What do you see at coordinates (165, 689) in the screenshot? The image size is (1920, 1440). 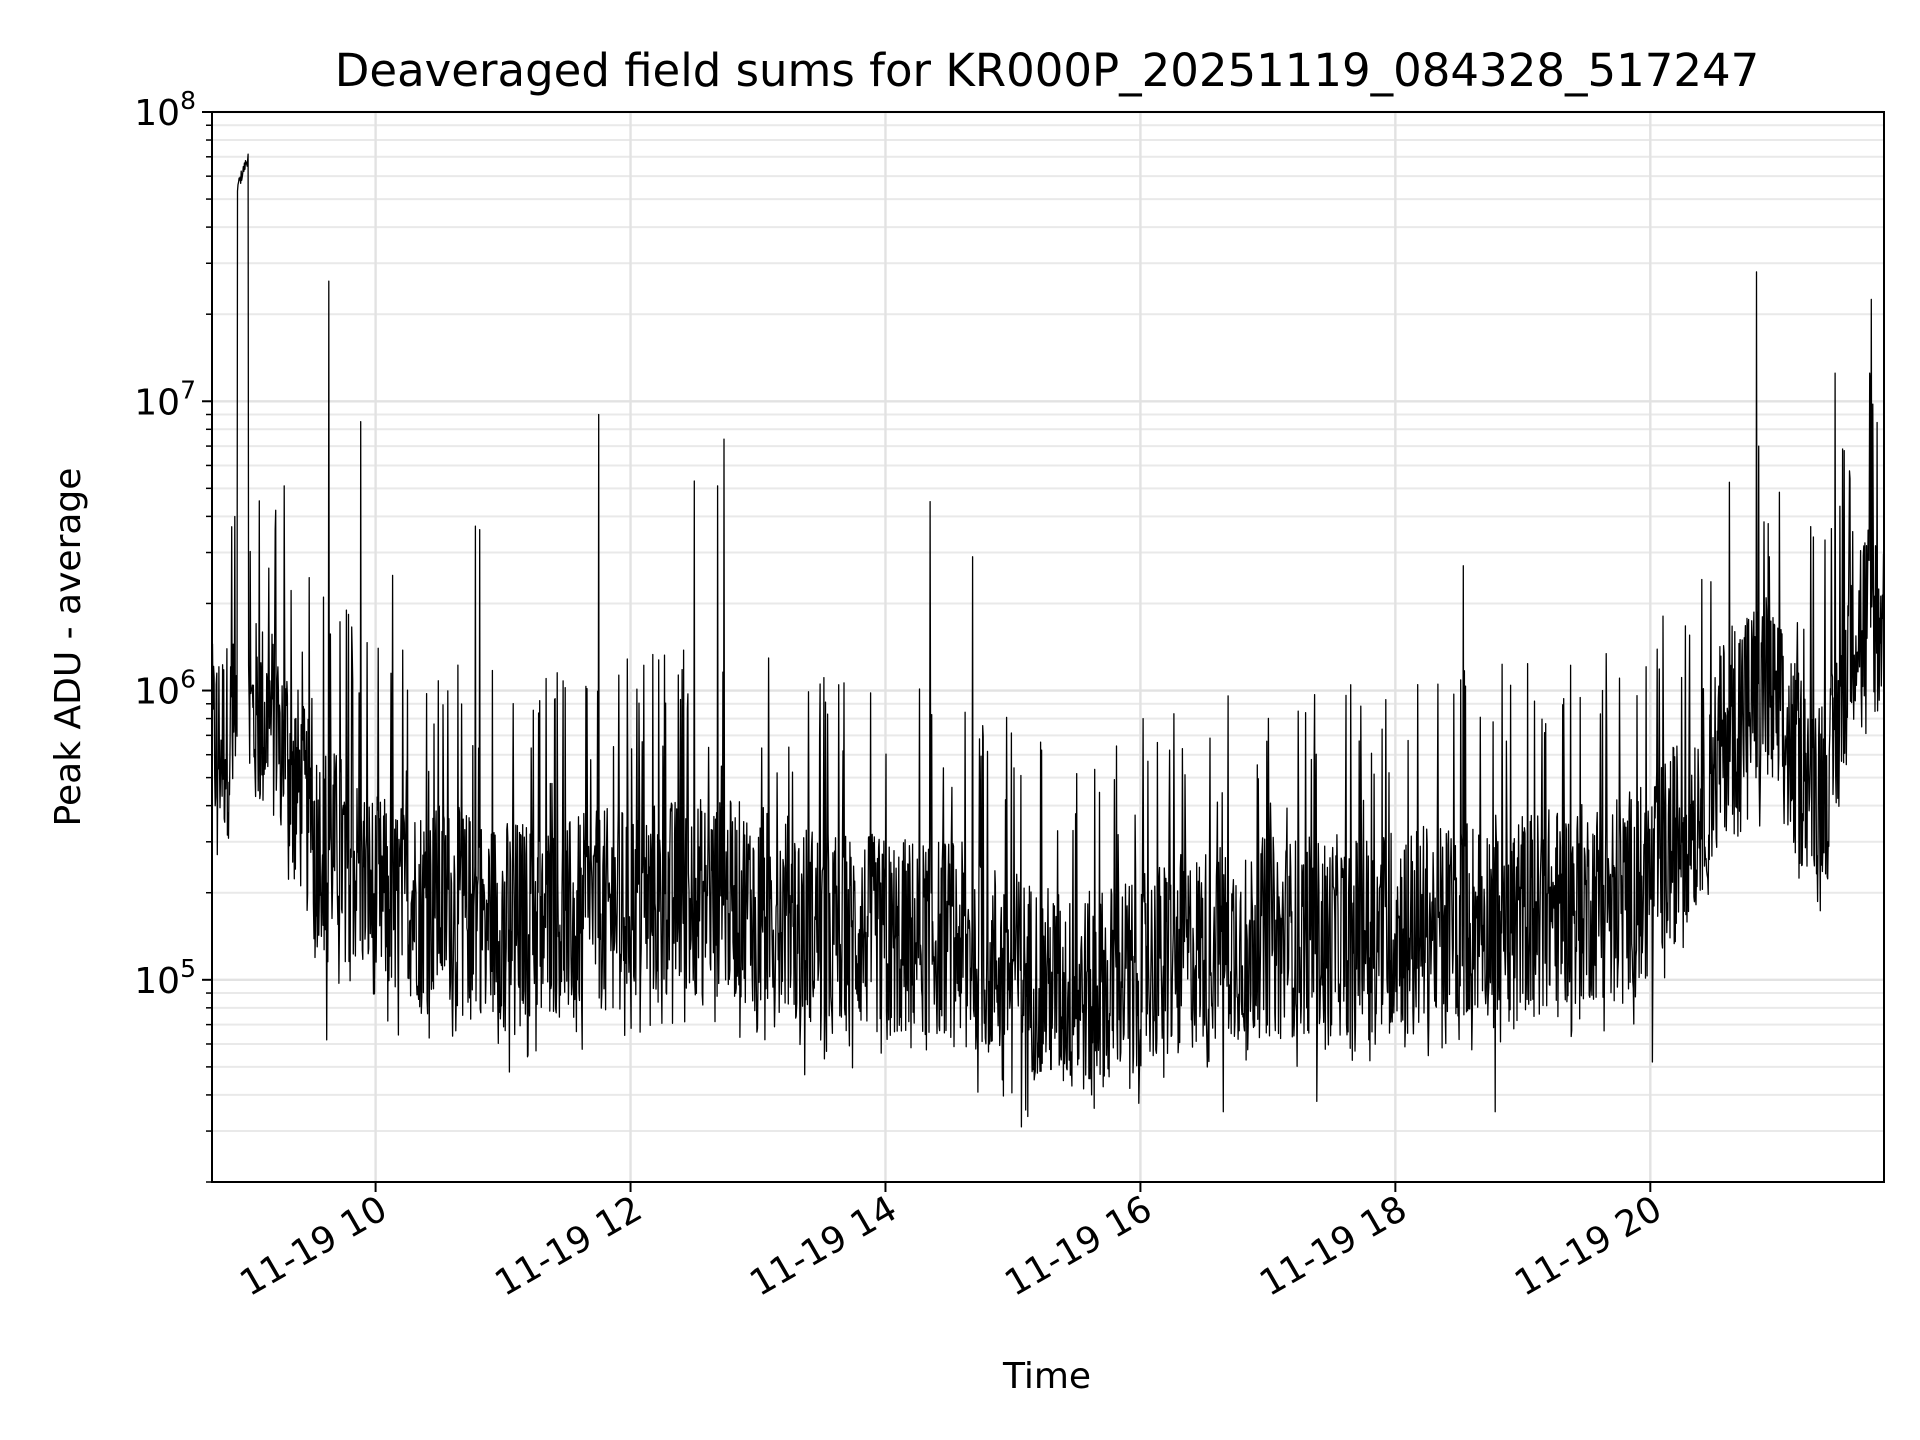 I see `y-tick-label: 10⁶` at bounding box center [165, 689].